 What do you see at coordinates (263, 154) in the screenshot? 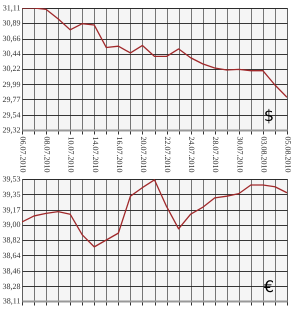
I see `x-tick-label: 03.08.2010` at bounding box center [263, 154].